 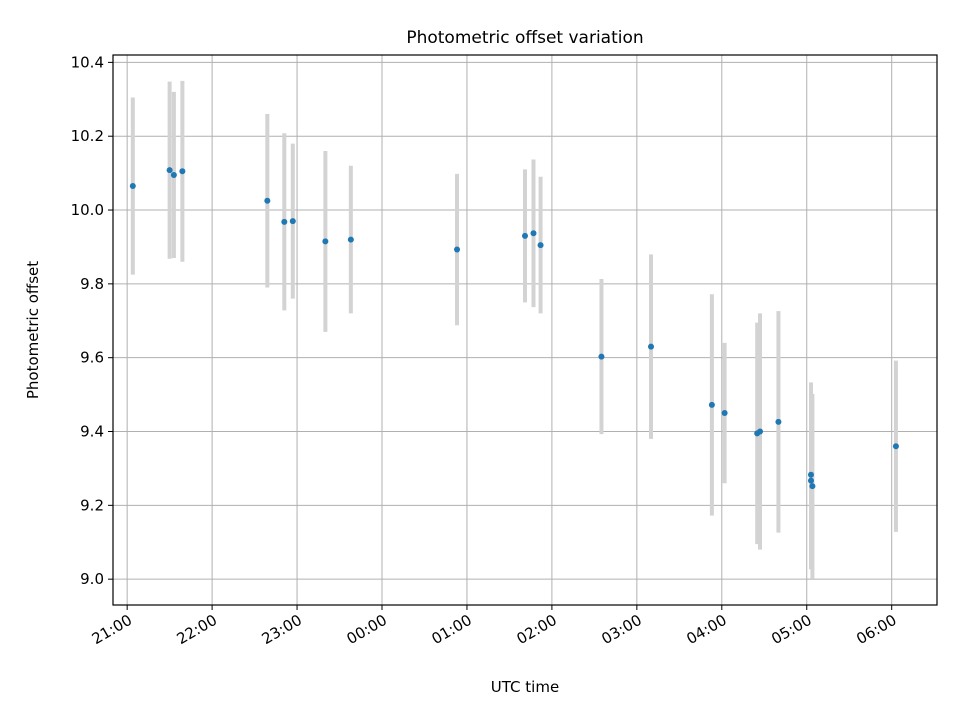 What do you see at coordinates (92, 432) in the screenshot?
I see `y-tick-label: 9.4` at bounding box center [92, 432].